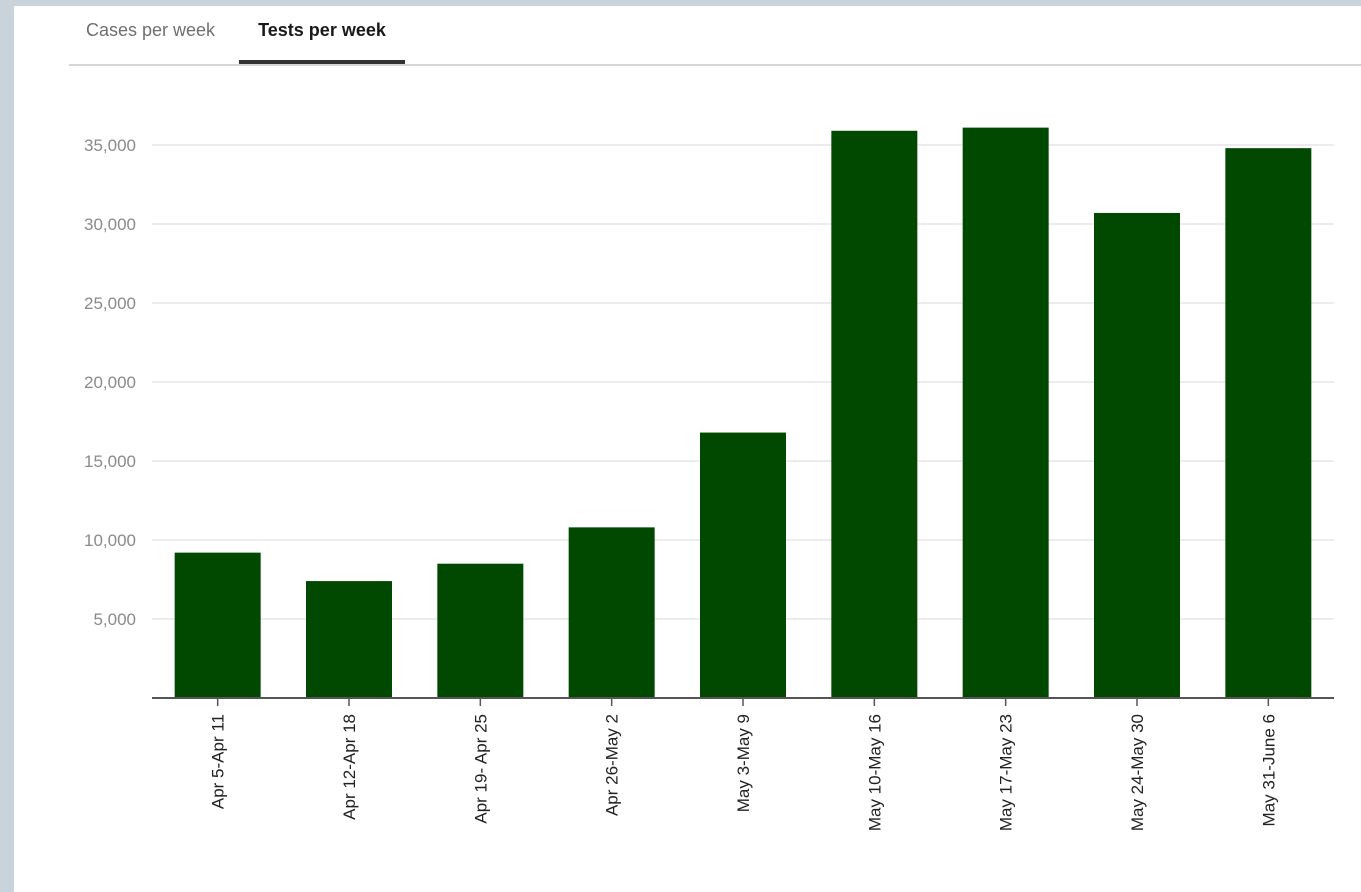 The image size is (1361, 892). Describe the element at coordinates (1268, 770) in the screenshot. I see `x-tick-label: May 31-June 6` at that location.